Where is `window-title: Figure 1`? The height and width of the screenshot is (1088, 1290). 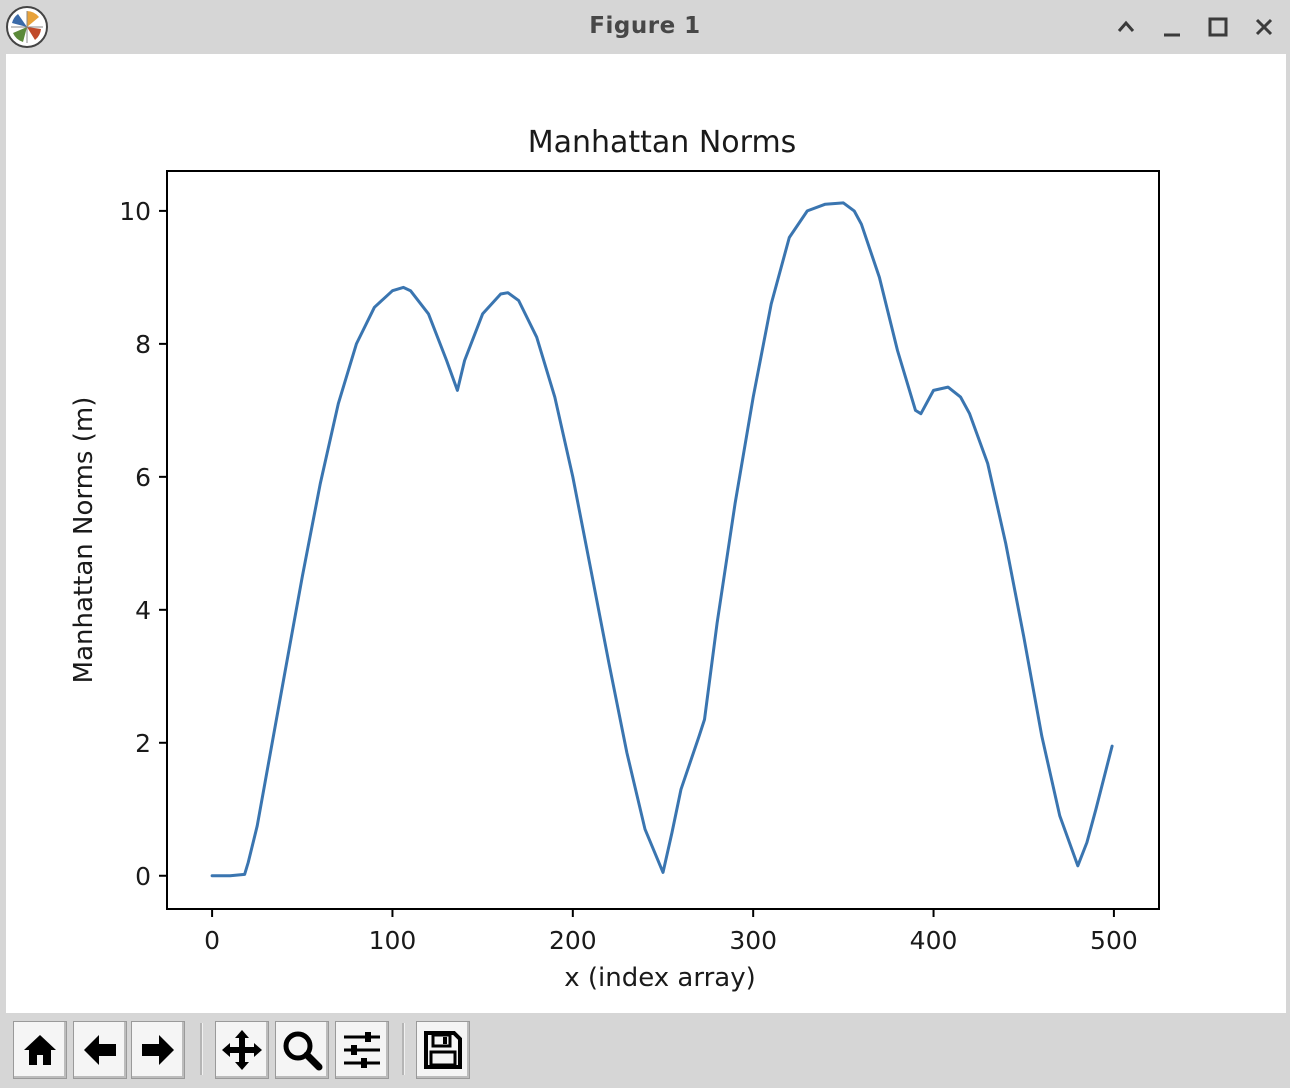 window-title: Figure 1 is located at coordinates (645, 26).